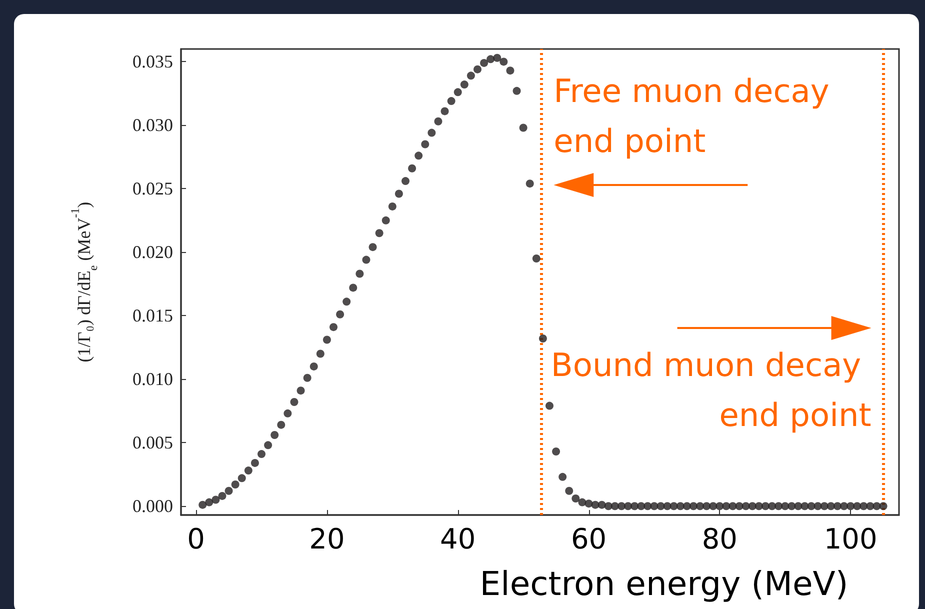  I want to click on x-tick-label: 80, so click(720, 539).